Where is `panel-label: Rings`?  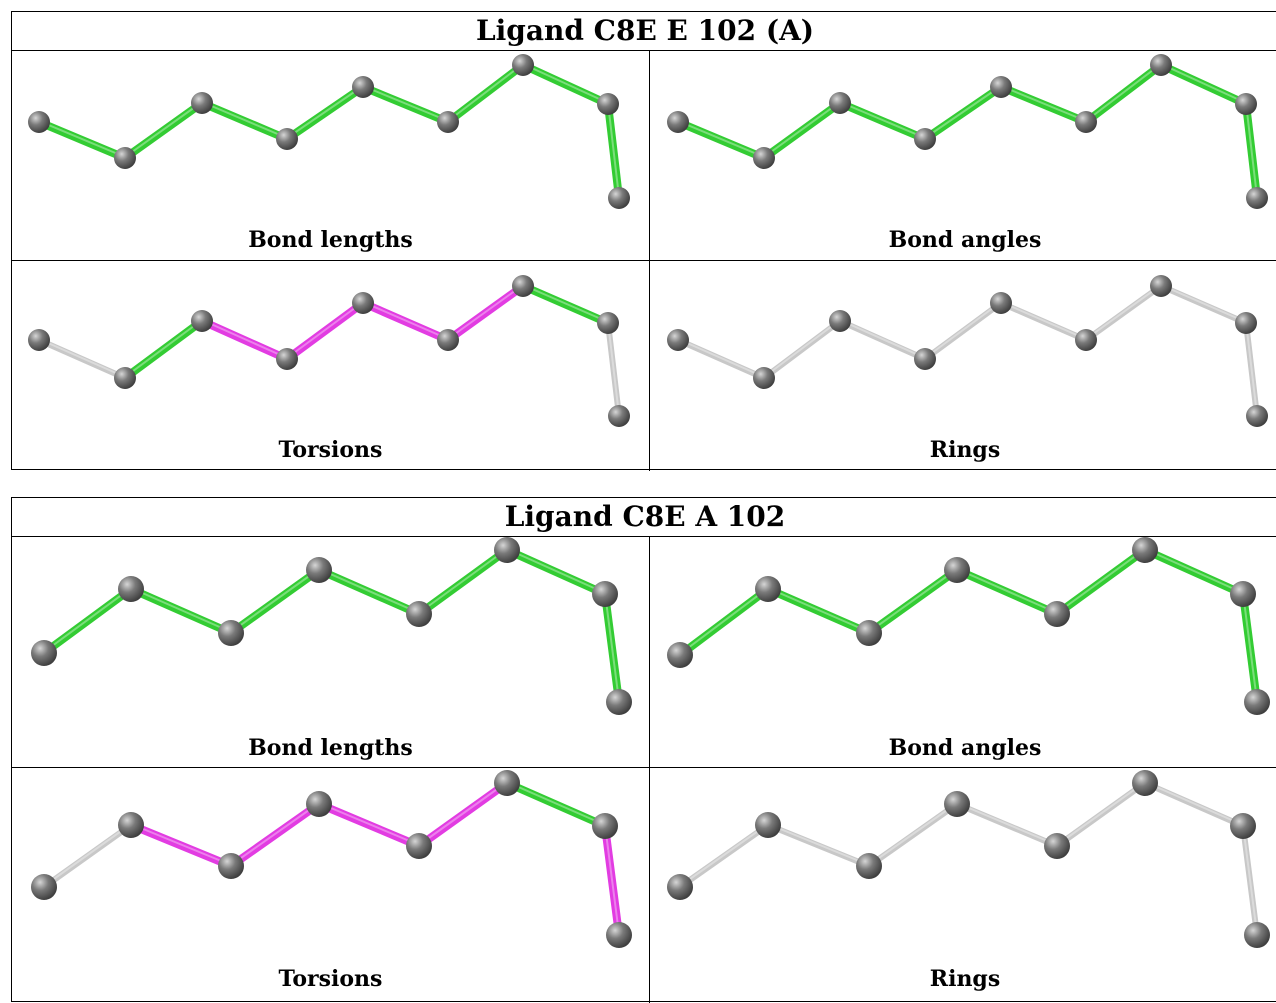
panel-label: Rings is located at coordinates (965, 979).